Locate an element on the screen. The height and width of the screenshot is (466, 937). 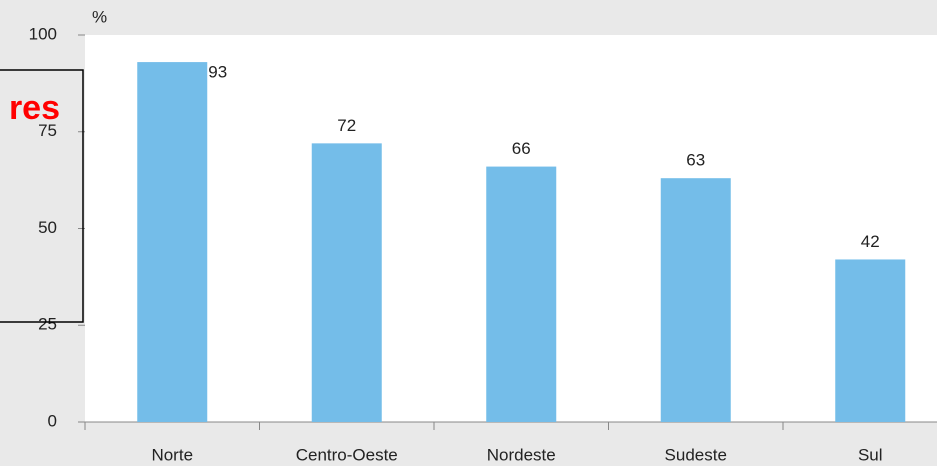
value-label: 66 is located at coordinates (521, 148).